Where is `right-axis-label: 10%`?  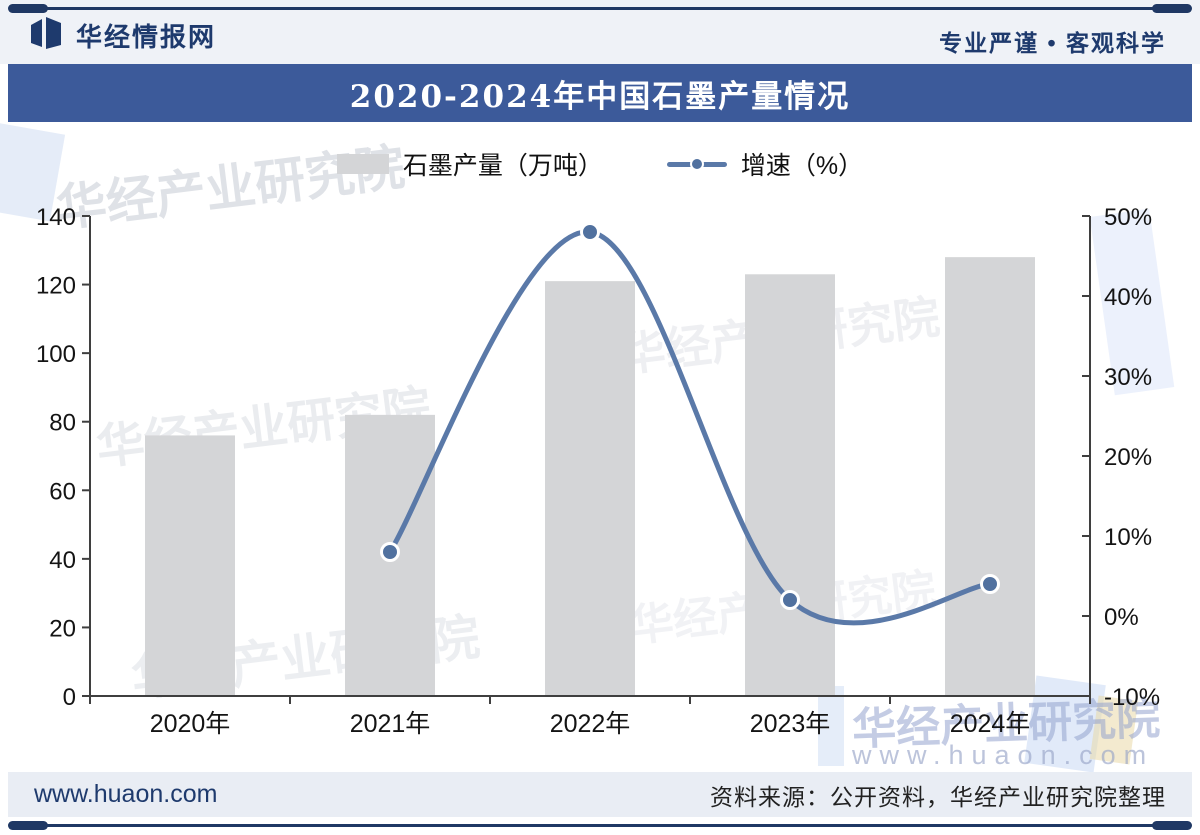
right-axis-label: 10% is located at coordinates (1128, 537).